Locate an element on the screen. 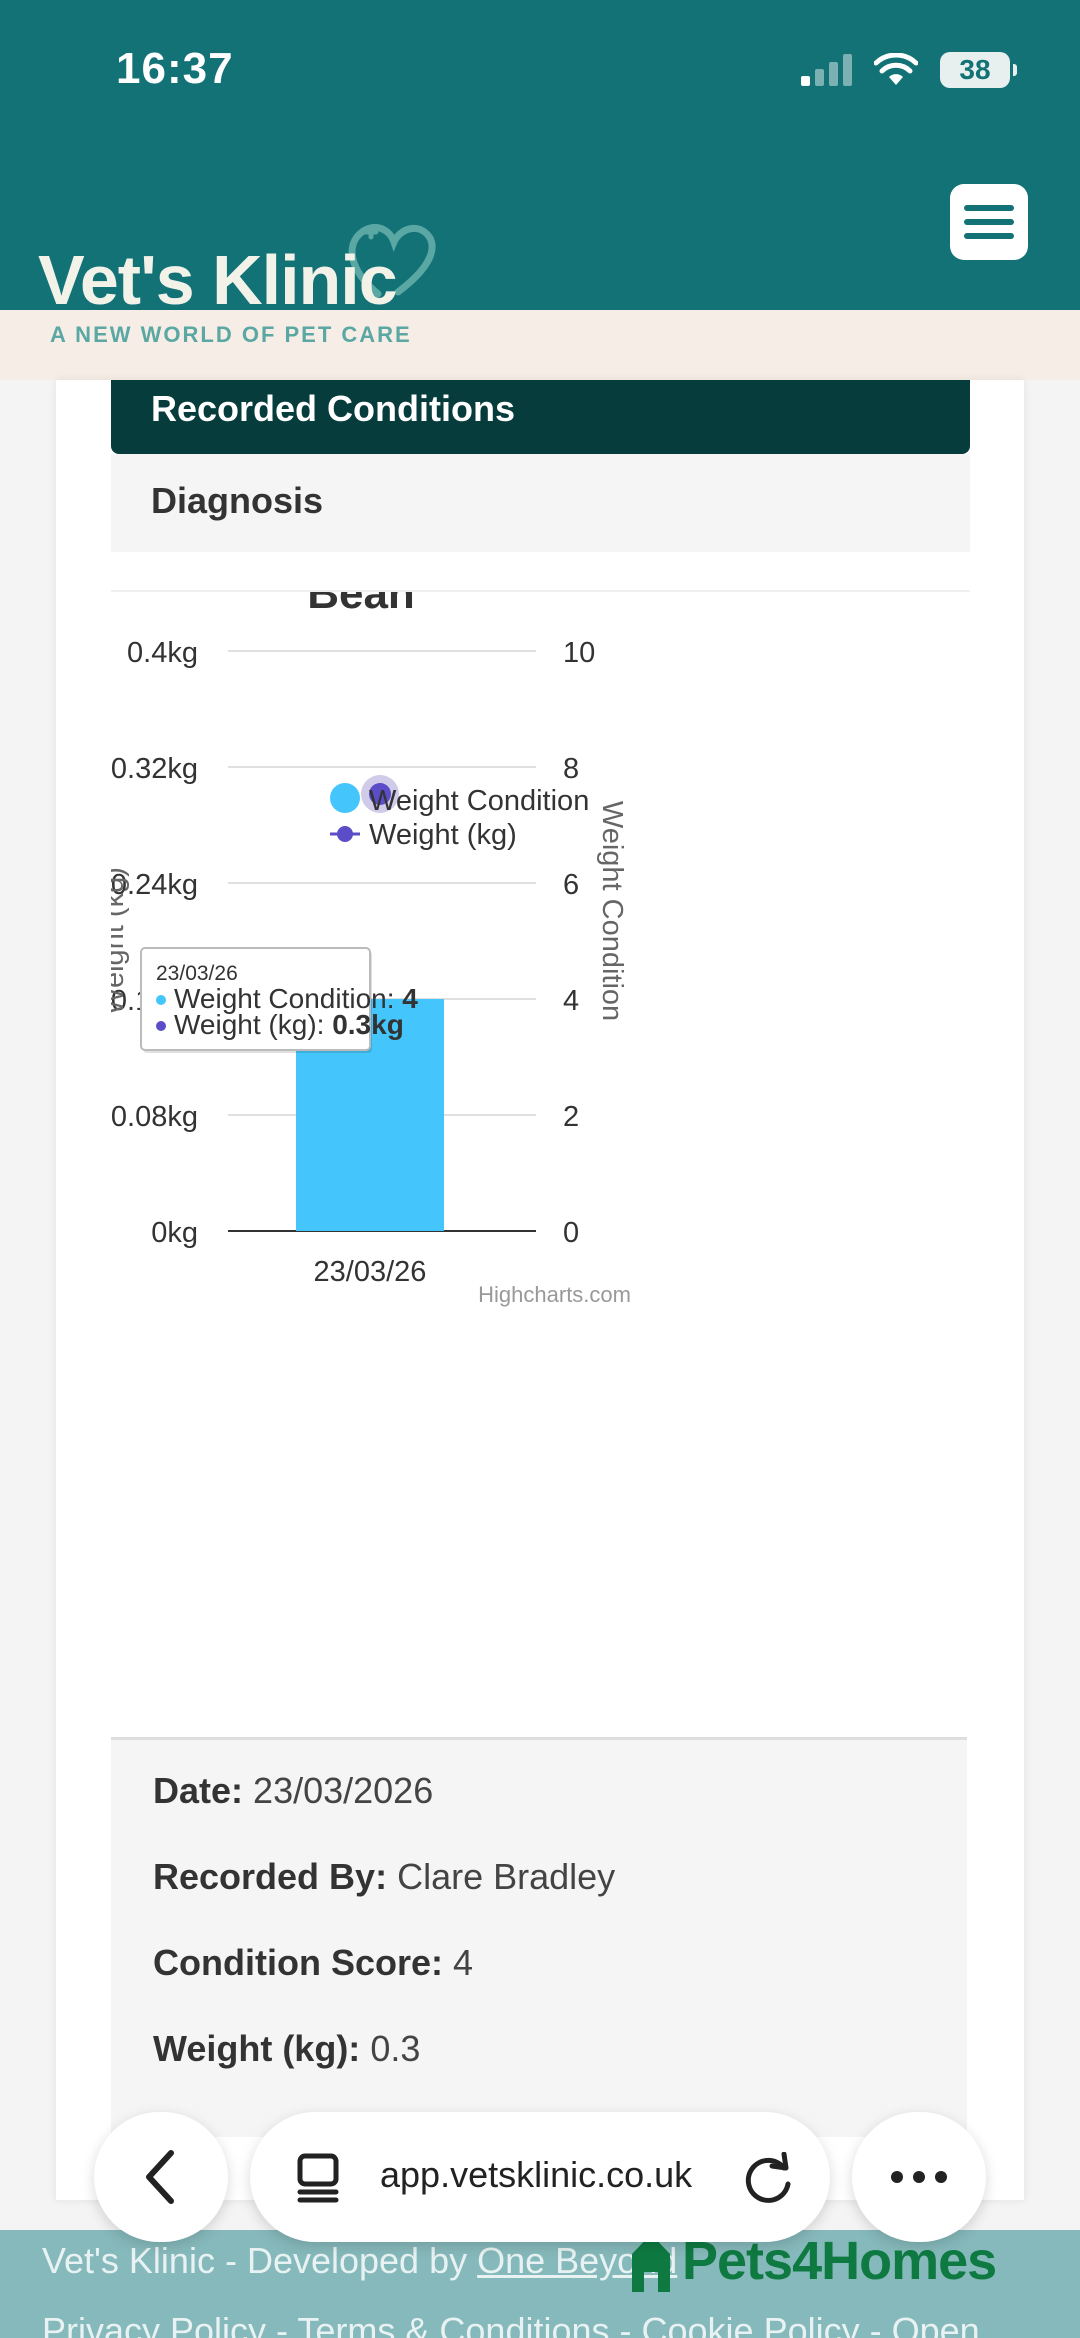 Image resolution: width=1080 pixels, height=2338 pixels. tab-diagnosis: Diagnosis is located at coordinates (540, 503).